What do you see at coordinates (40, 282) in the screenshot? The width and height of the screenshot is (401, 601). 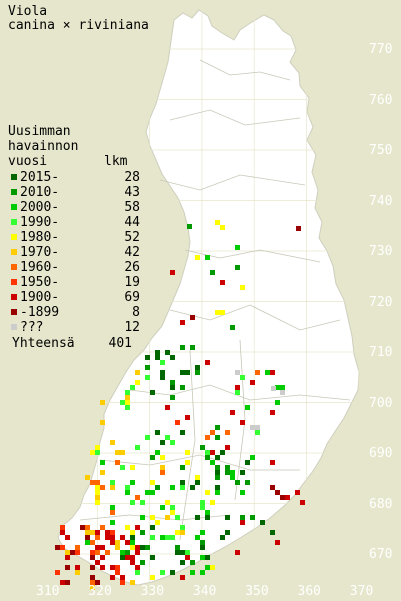 I see `legend-label: 1950-` at bounding box center [40, 282].